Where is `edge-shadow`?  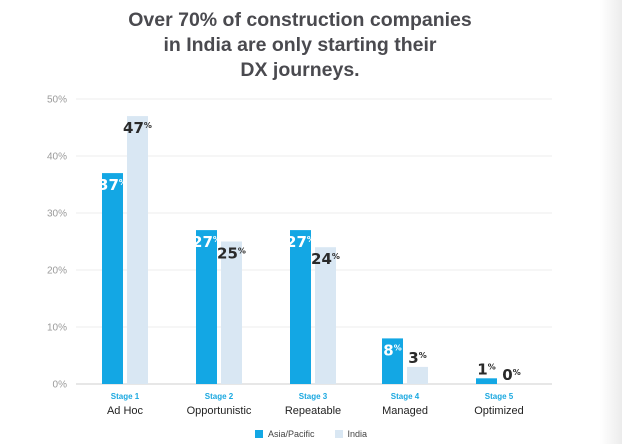
edge-shadow is located at coordinates (611, 222).